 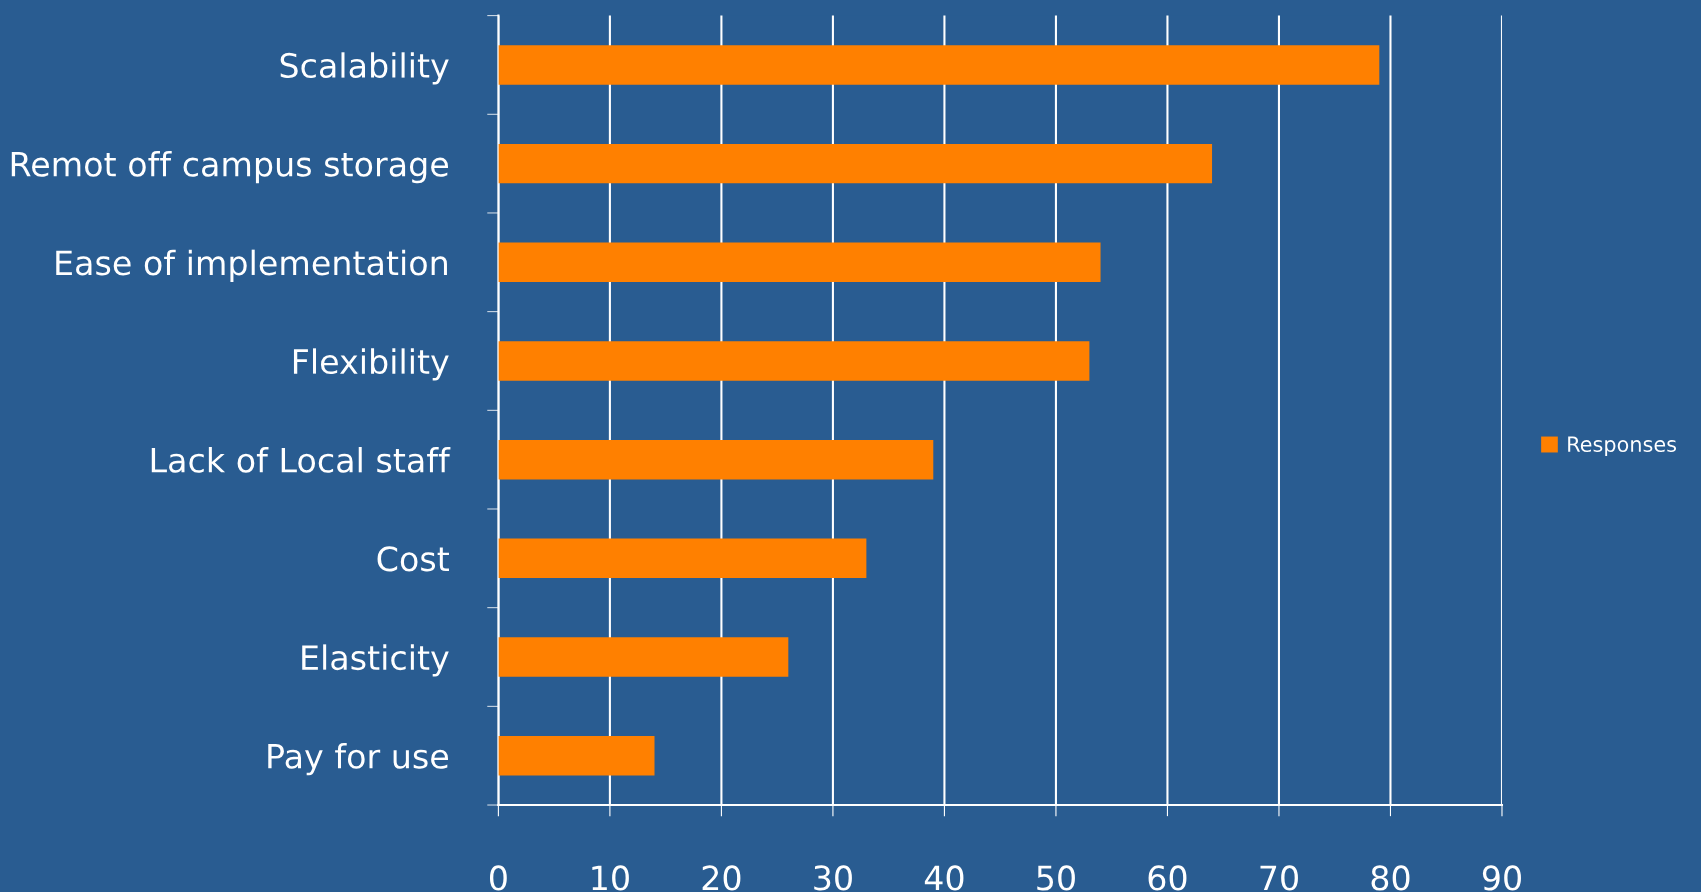 I want to click on x-tick-label: 70, so click(x=1279, y=878).